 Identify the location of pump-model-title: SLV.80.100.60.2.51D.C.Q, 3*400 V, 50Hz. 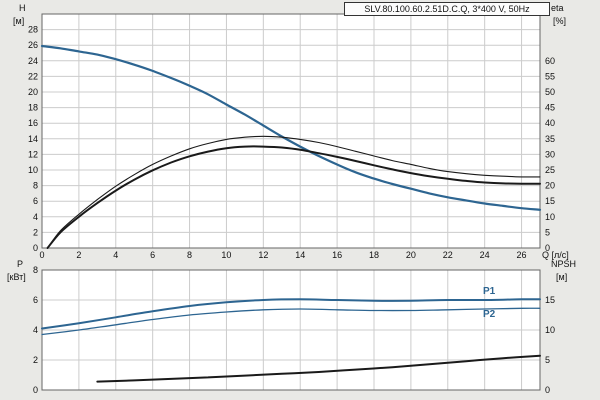
(447, 9).